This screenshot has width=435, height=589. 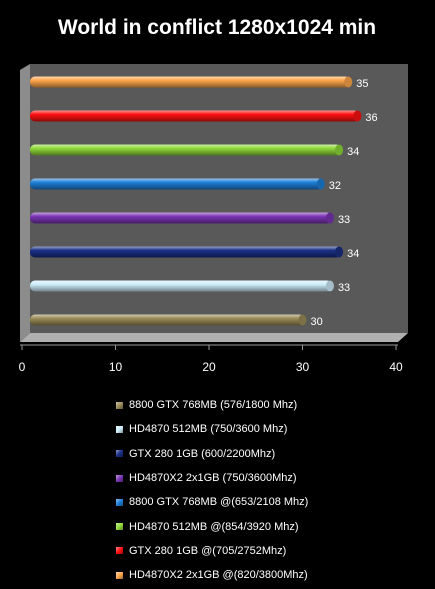 I want to click on x-axis-ticks: 0 10 20 30 40, so click(x=211, y=359).